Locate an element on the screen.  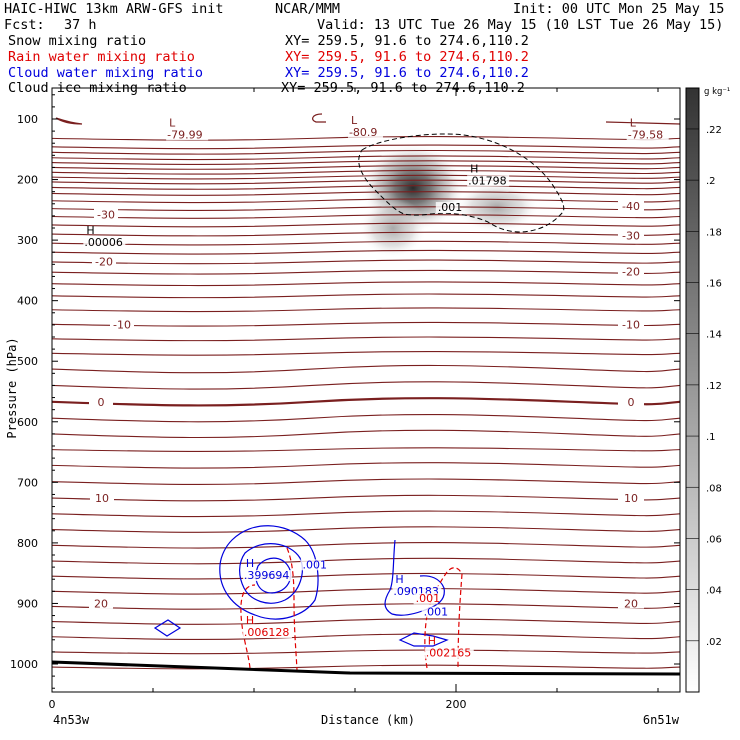
isotherm-label: -30 is located at coordinates (106, 215).